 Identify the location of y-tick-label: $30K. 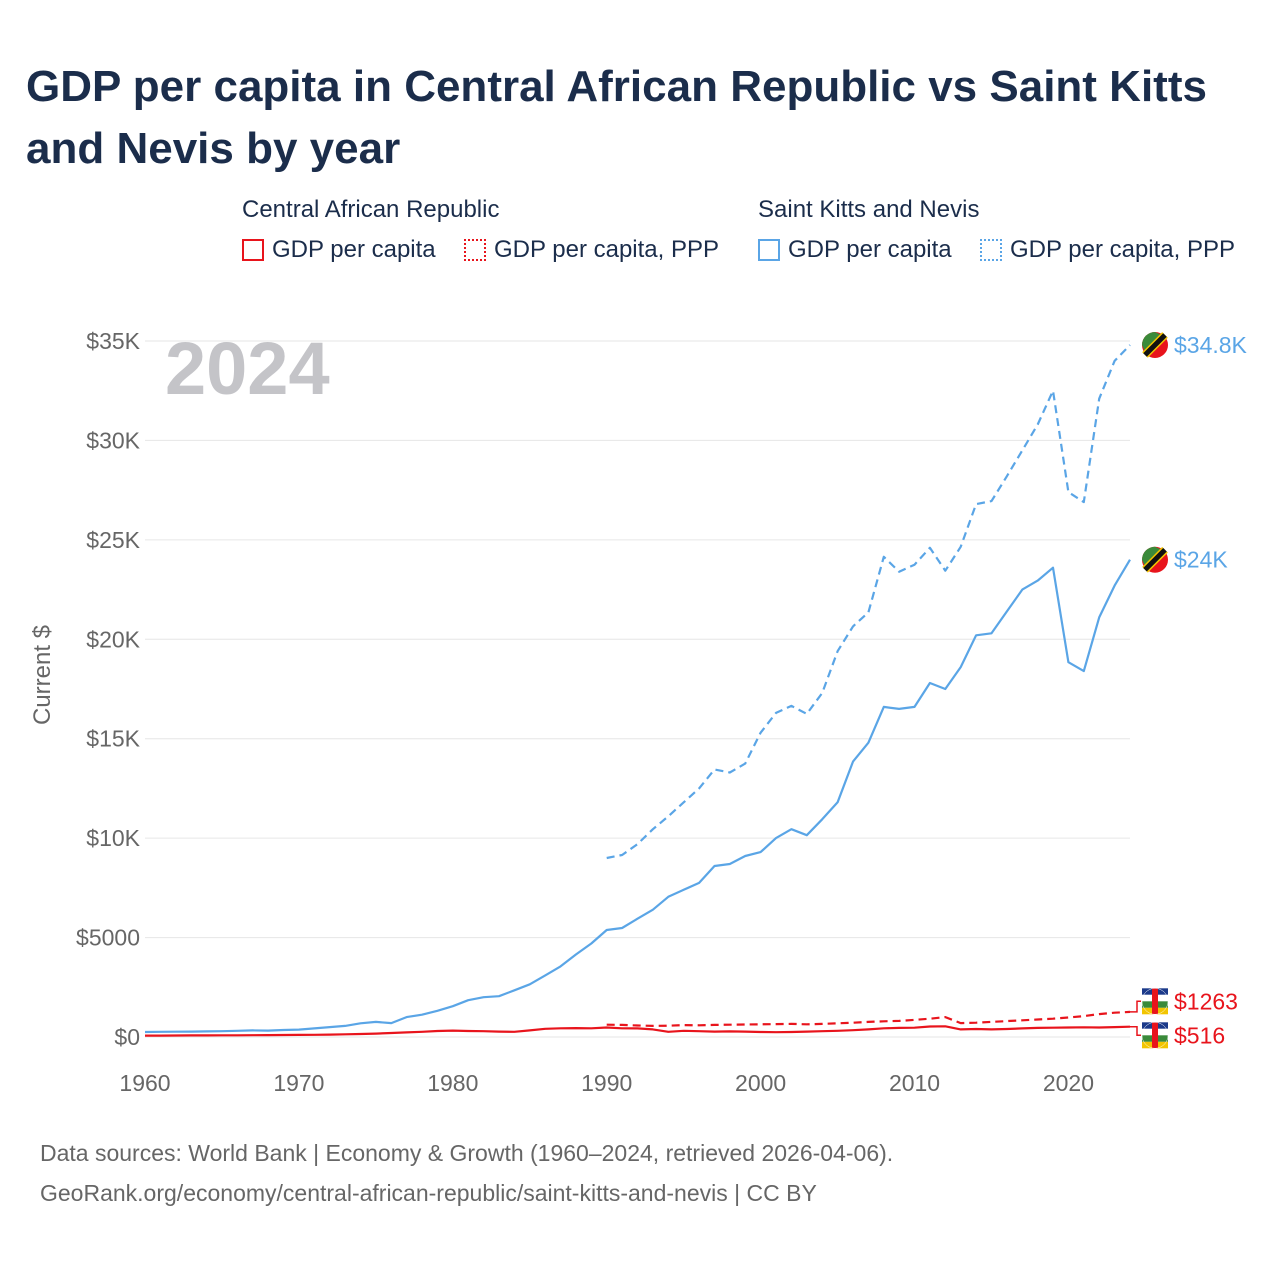
(113, 440).